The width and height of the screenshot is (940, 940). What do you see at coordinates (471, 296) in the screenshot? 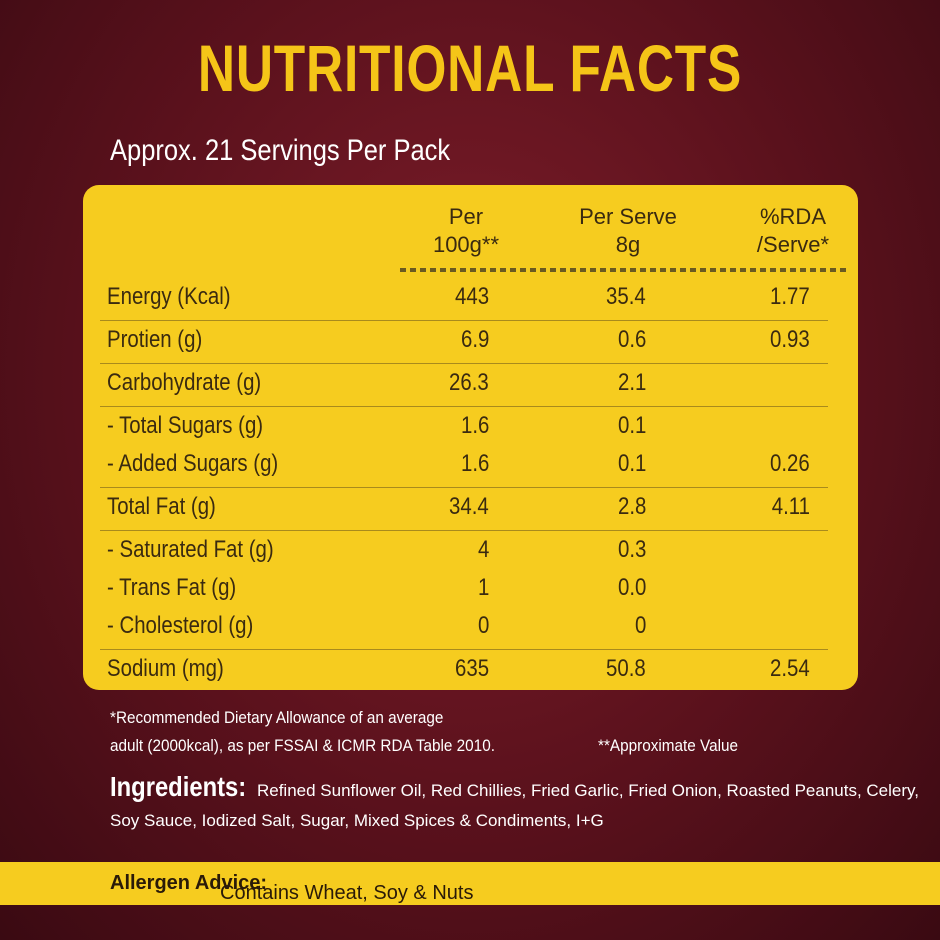
I see `row-value: 443` at bounding box center [471, 296].